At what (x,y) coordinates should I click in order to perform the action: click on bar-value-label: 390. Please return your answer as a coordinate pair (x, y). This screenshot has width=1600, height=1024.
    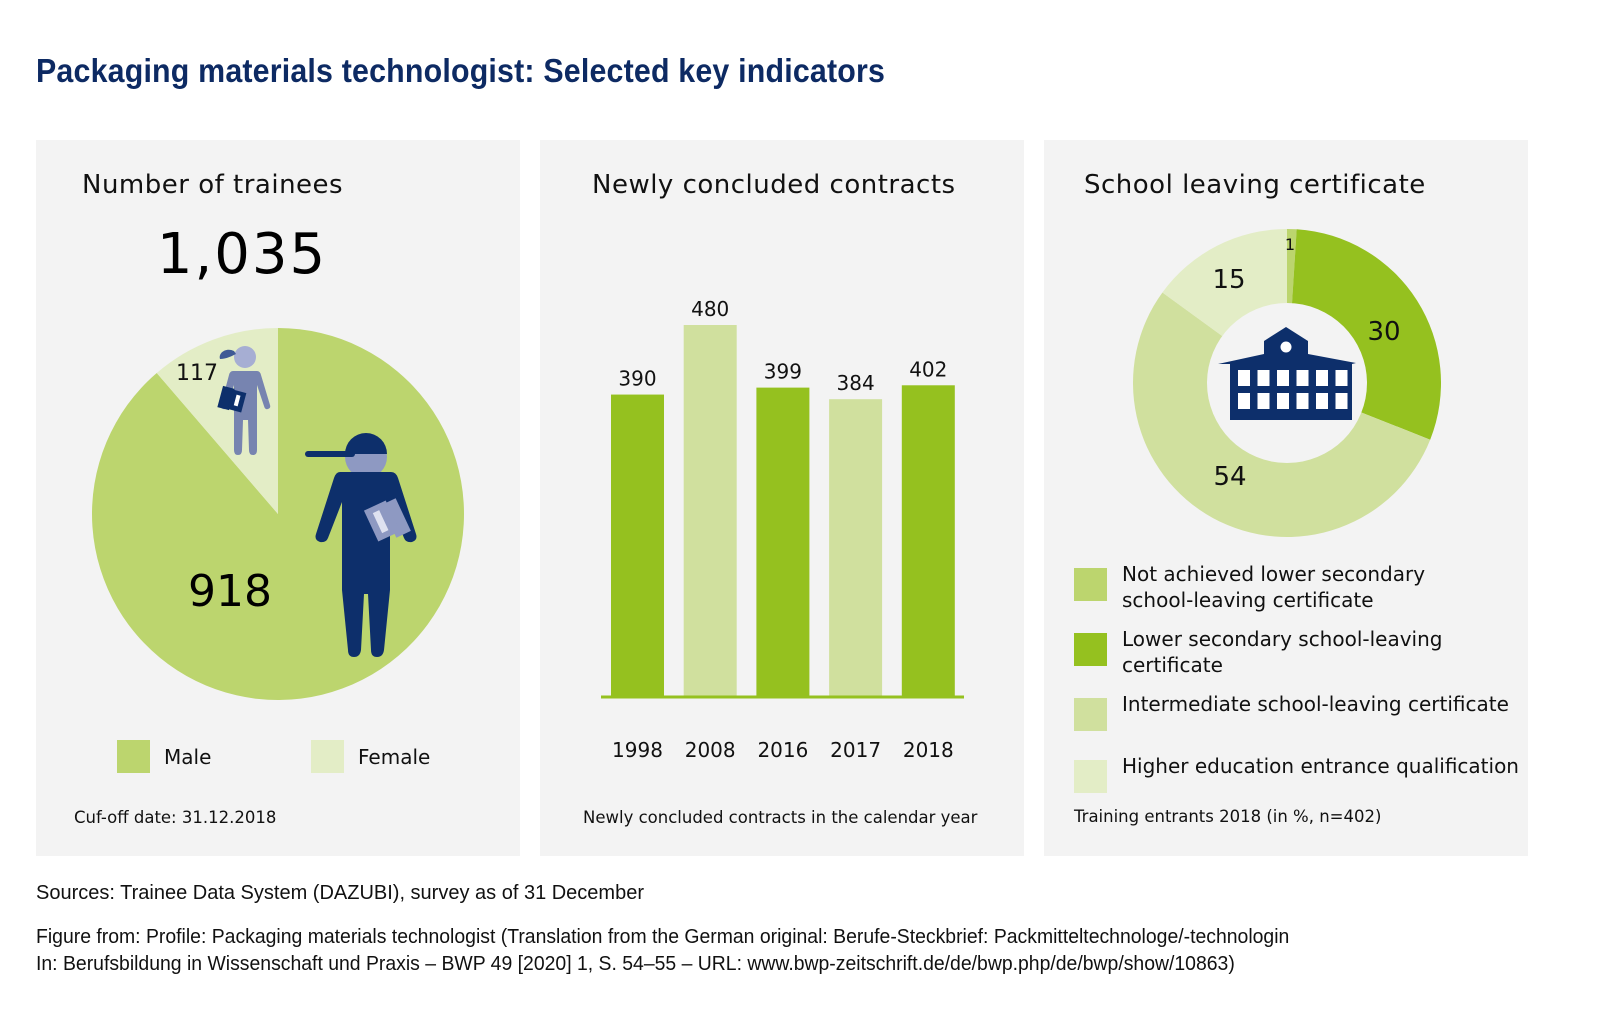
    Looking at the image, I should click on (637, 379).